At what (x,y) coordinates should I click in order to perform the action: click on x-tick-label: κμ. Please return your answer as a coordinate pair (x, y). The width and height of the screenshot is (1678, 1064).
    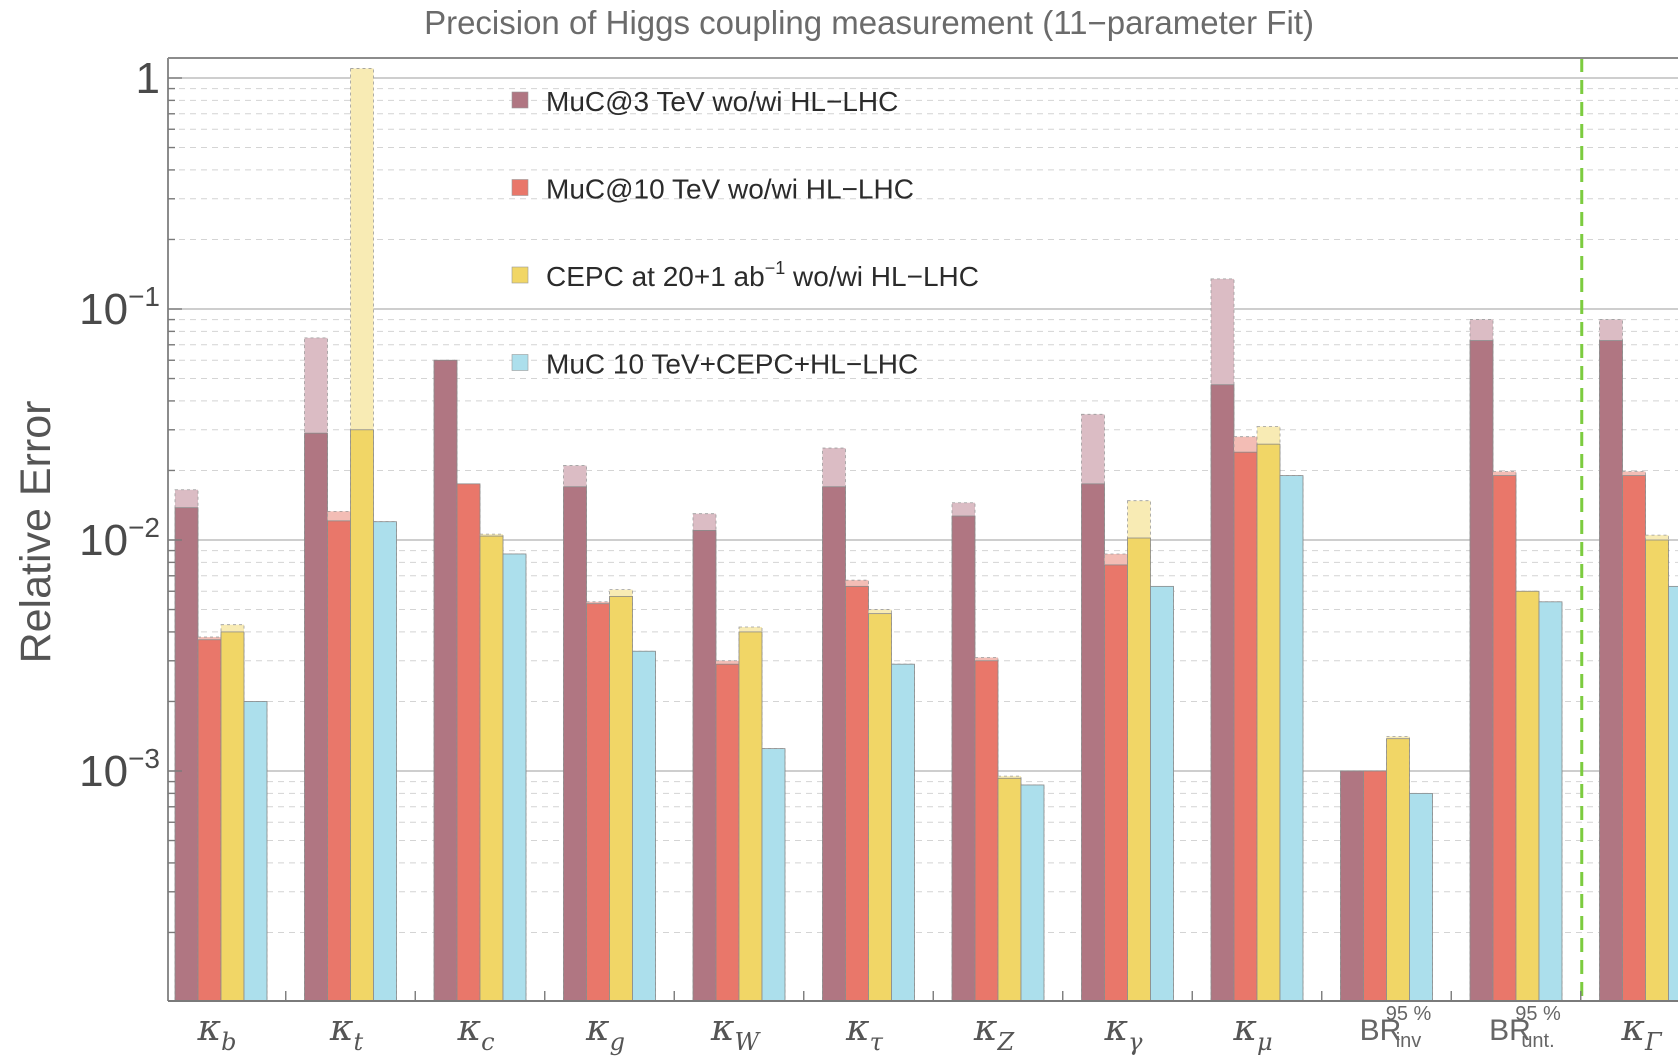
    Looking at the image, I should click on (1252, 1032).